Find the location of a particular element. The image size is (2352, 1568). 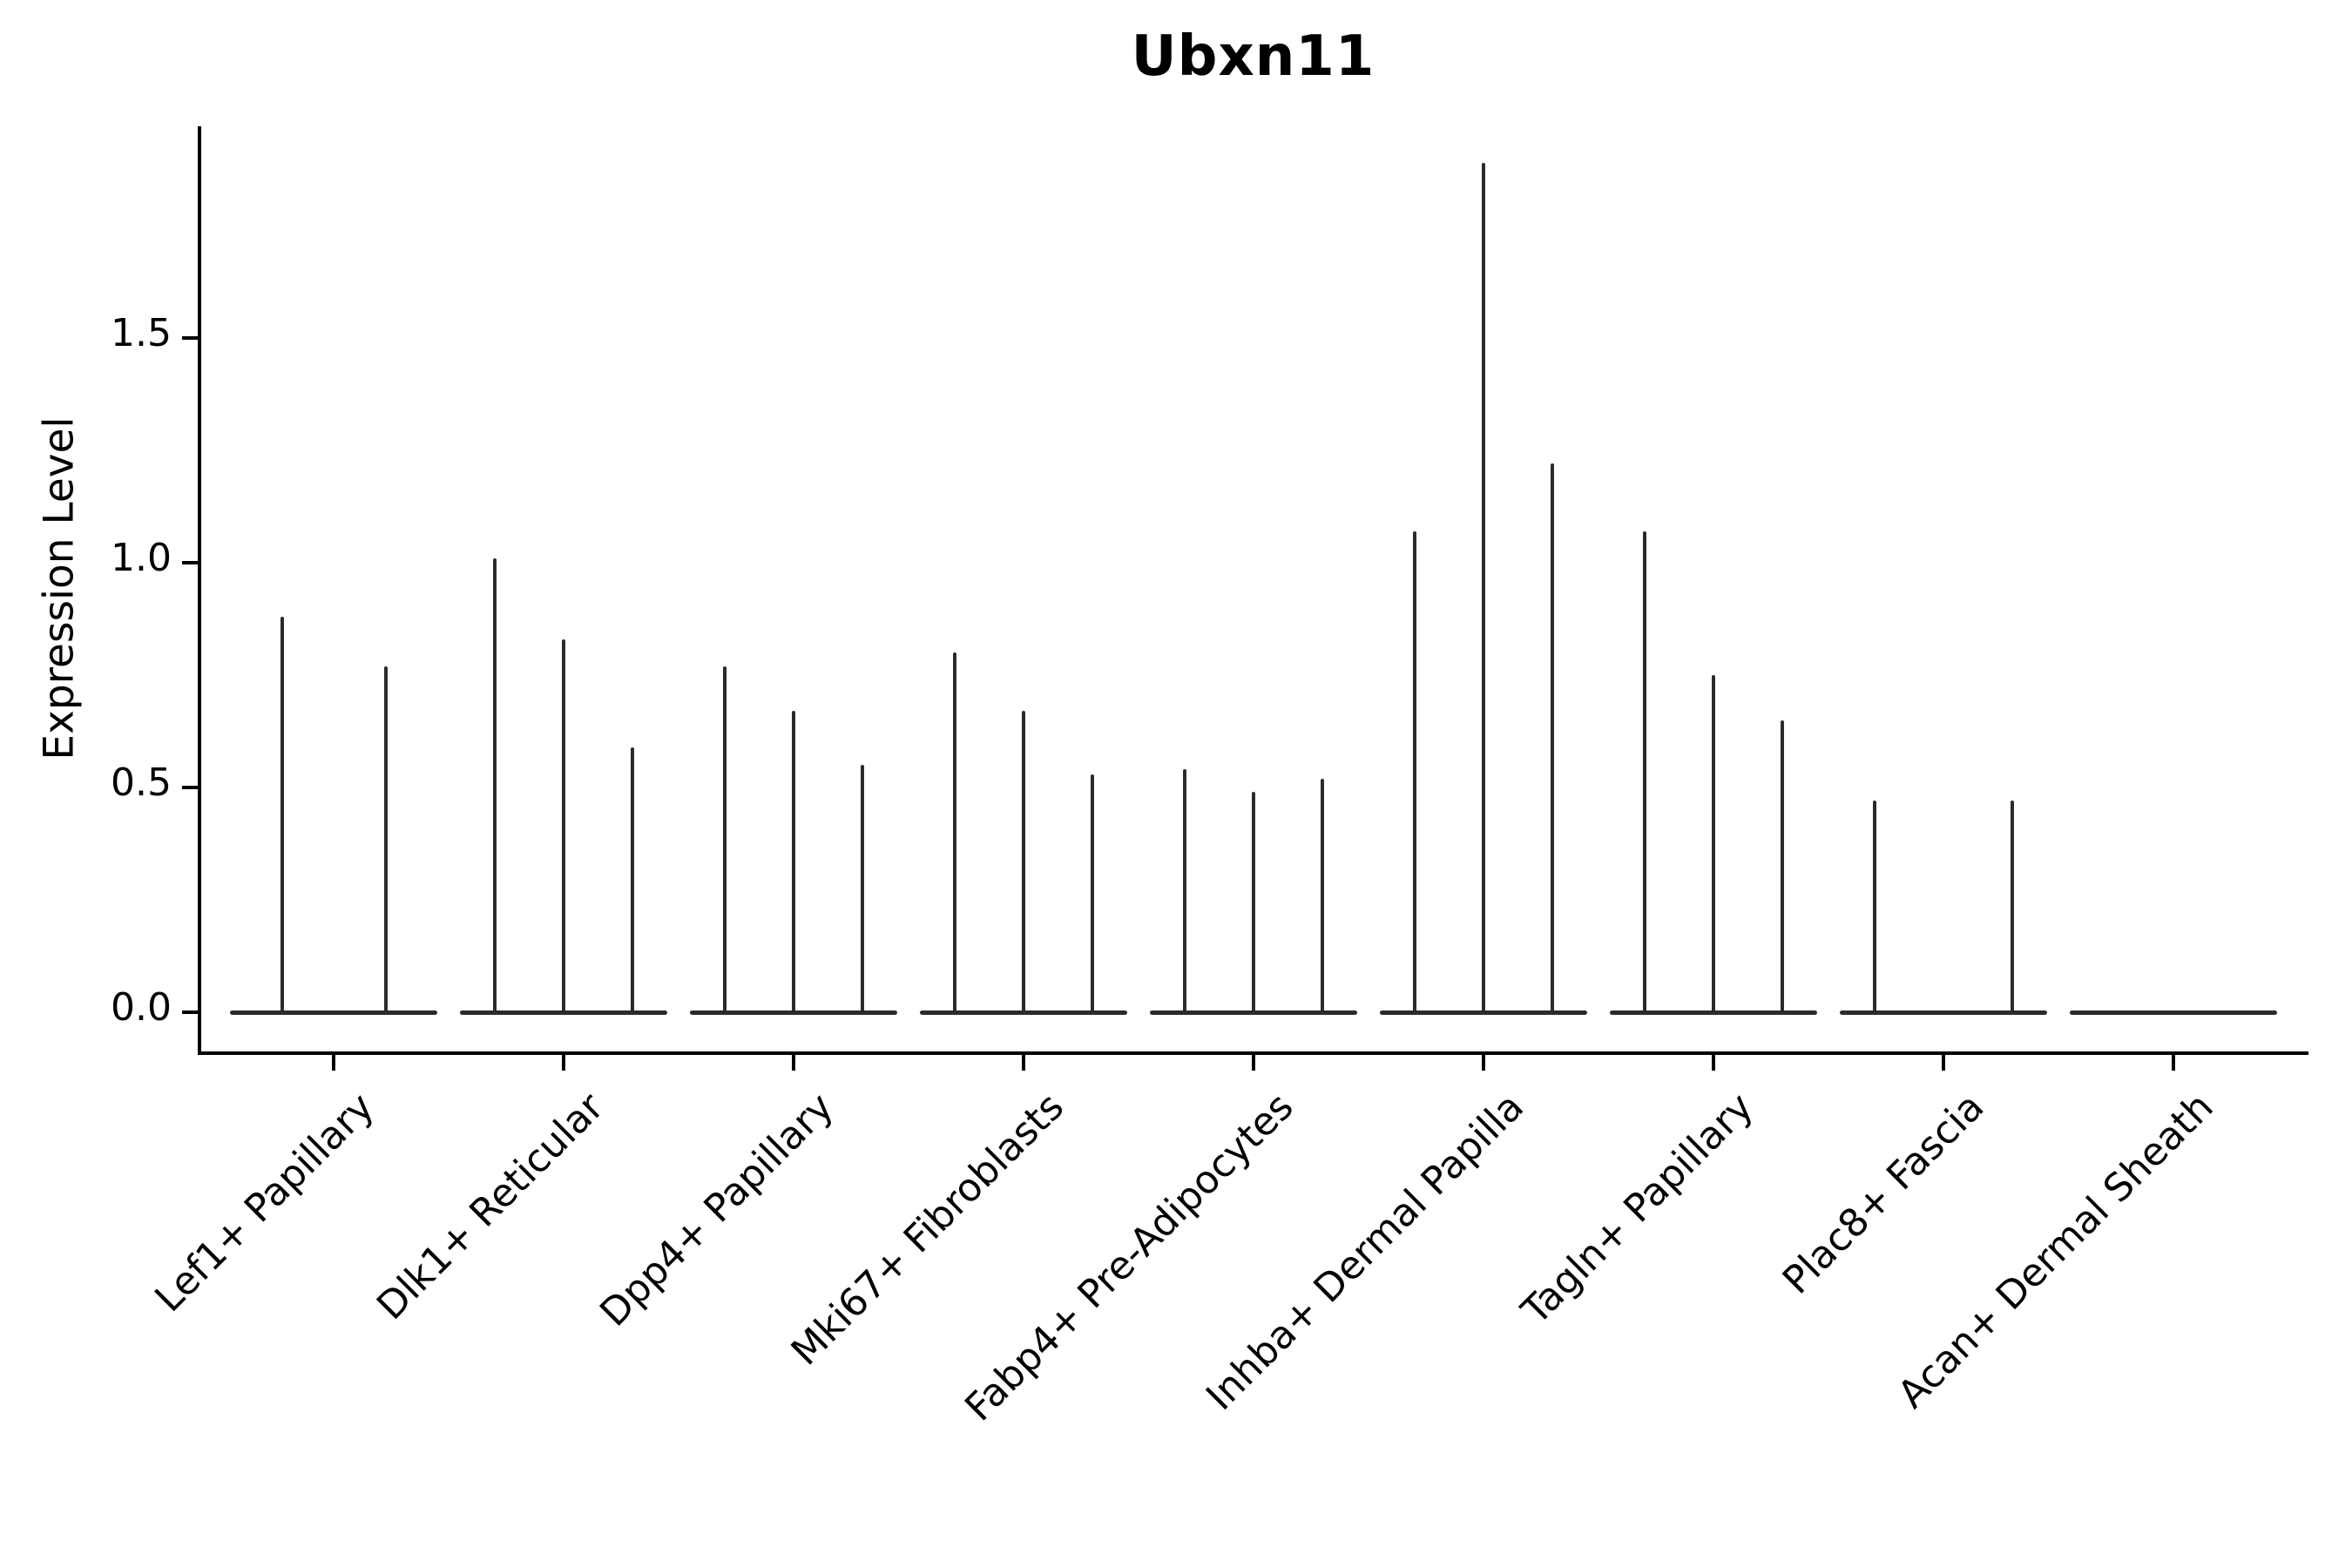

x-tick-label: Lef1+ Papillary is located at coordinates (264, 1203).